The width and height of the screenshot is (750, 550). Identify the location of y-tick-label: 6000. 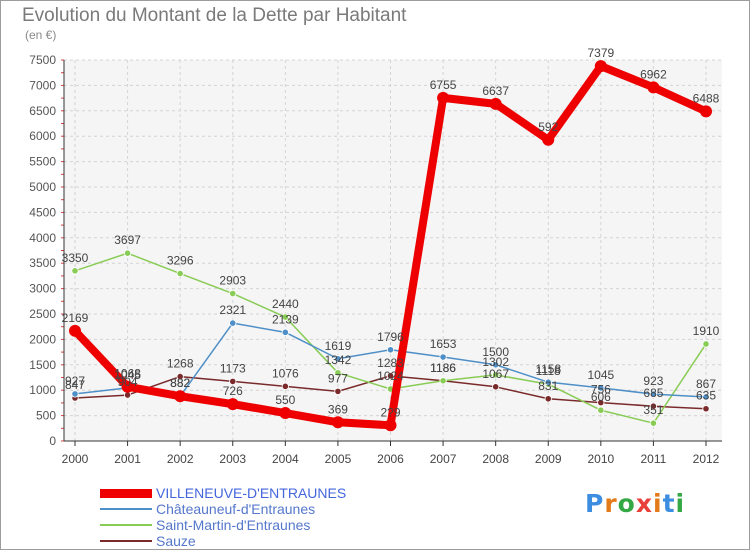
(42, 136).